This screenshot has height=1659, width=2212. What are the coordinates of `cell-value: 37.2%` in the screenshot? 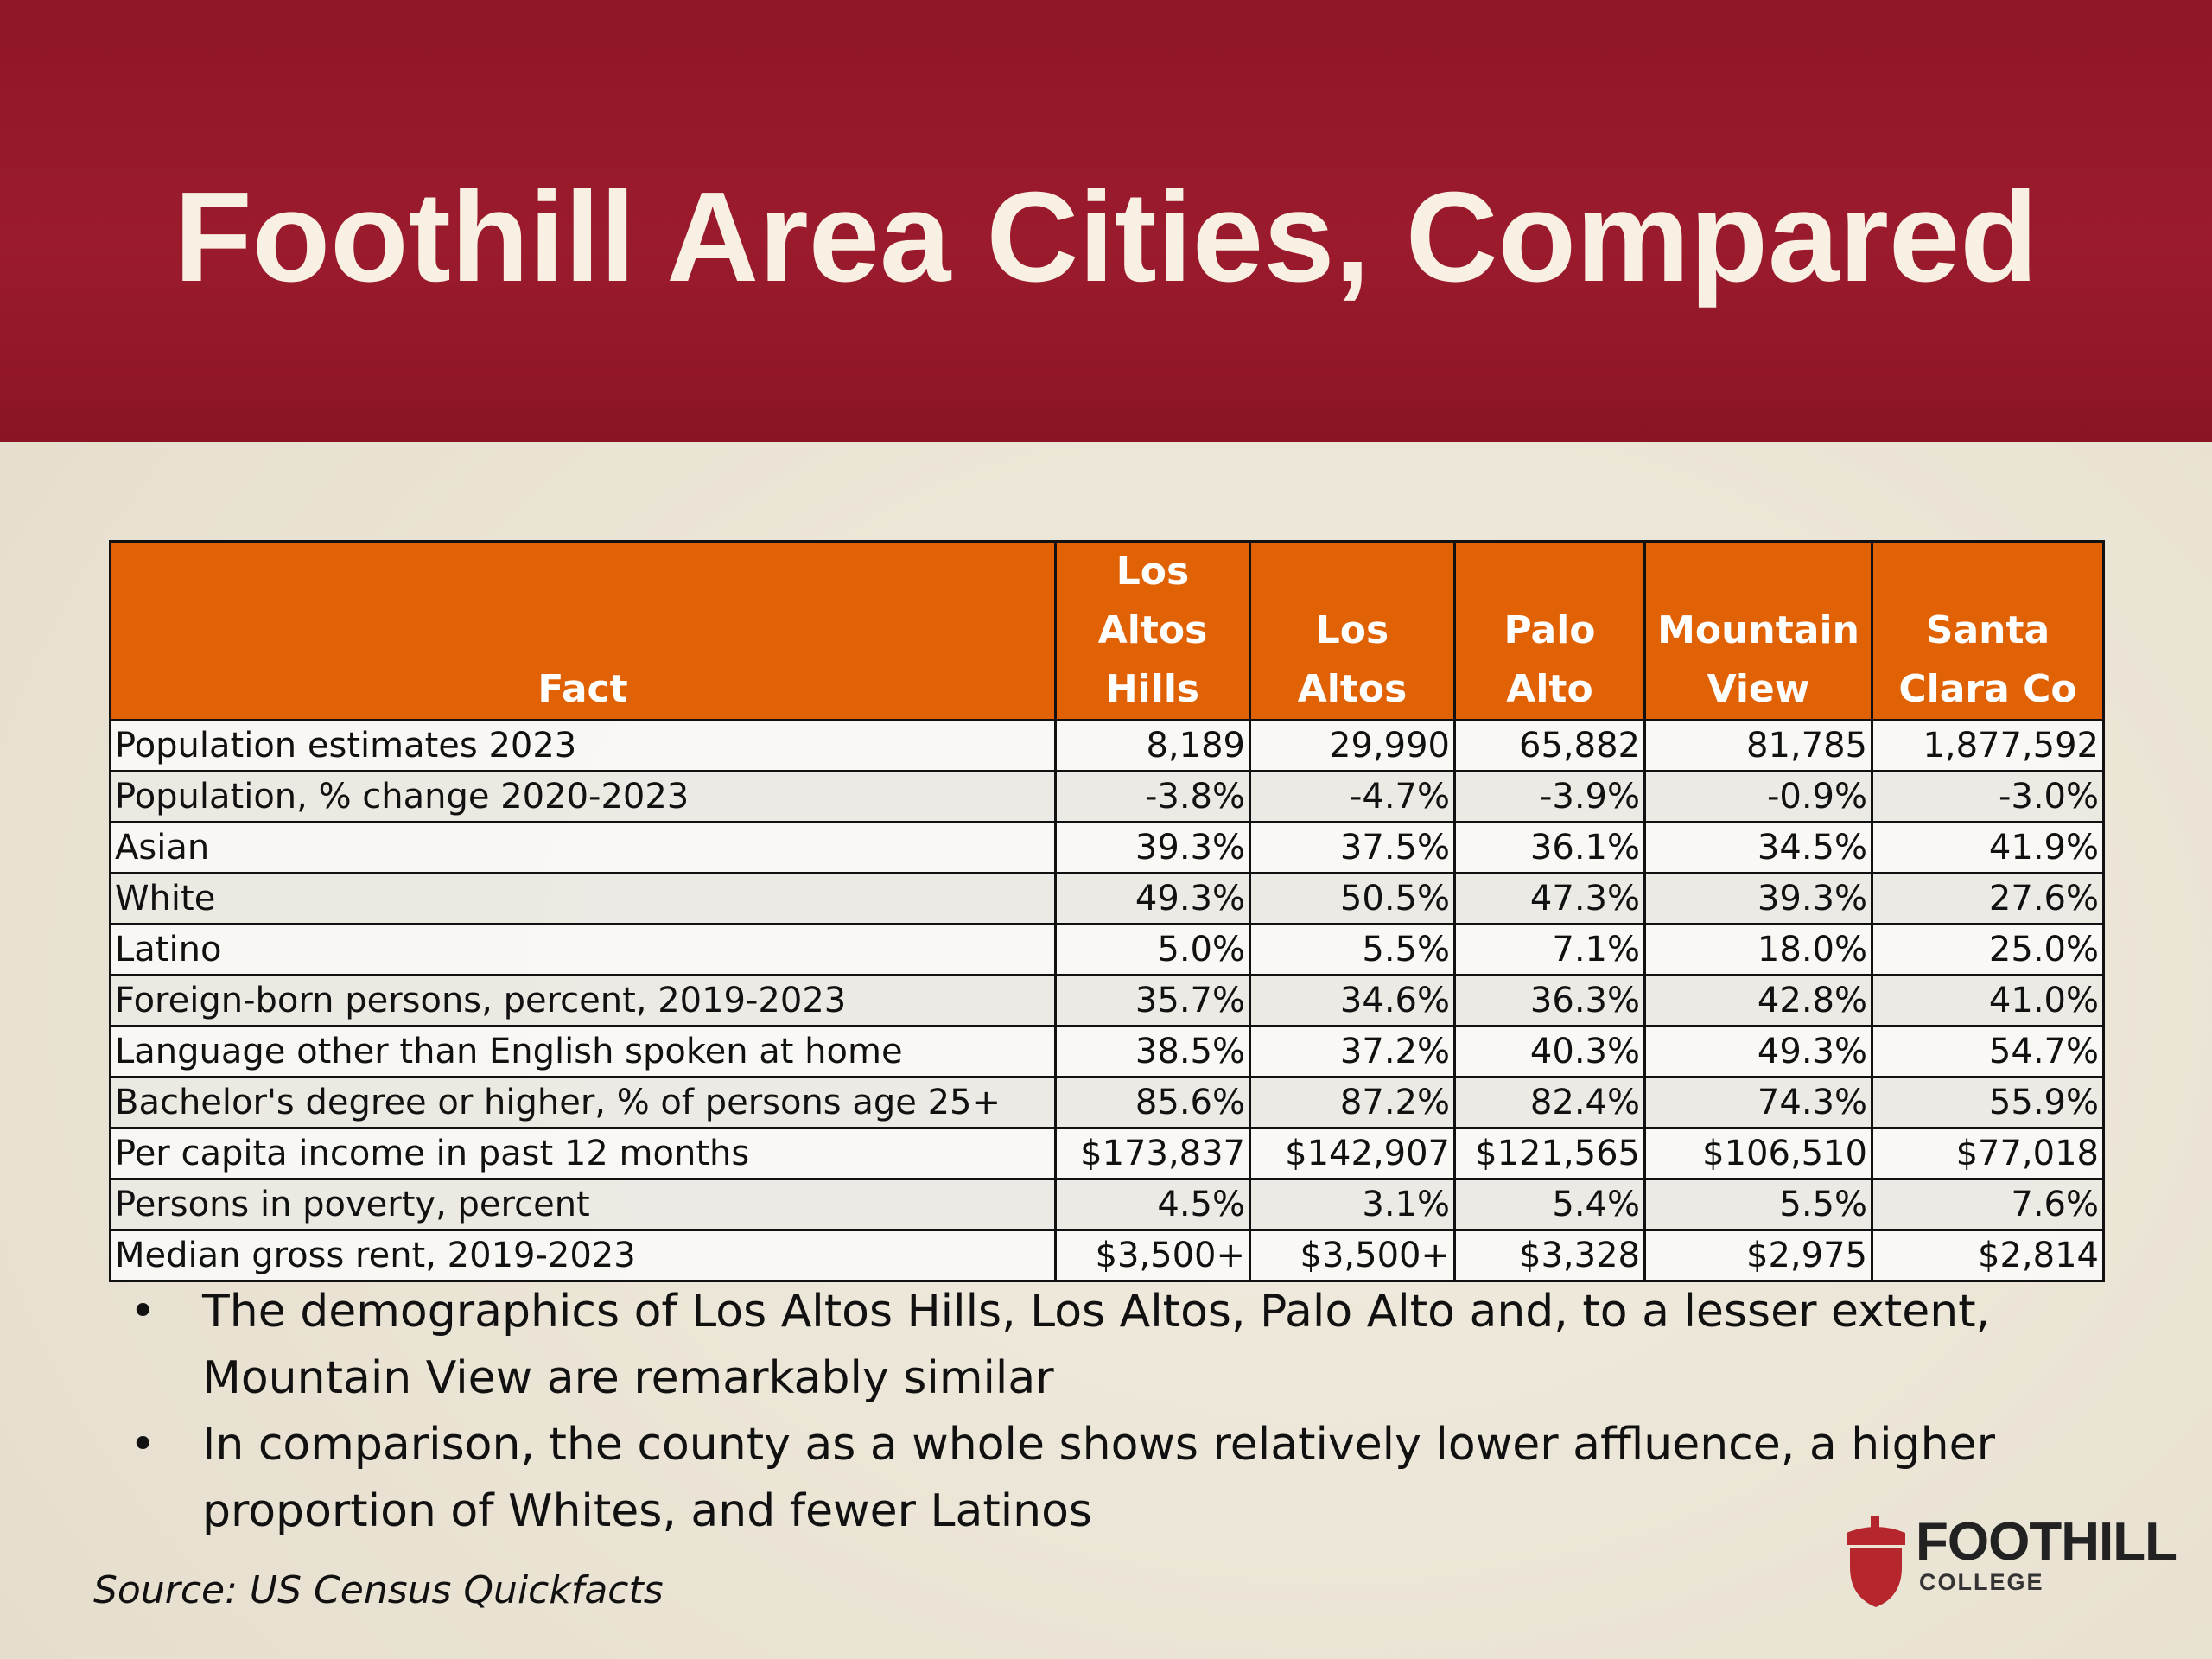 It's located at (1352, 1051).